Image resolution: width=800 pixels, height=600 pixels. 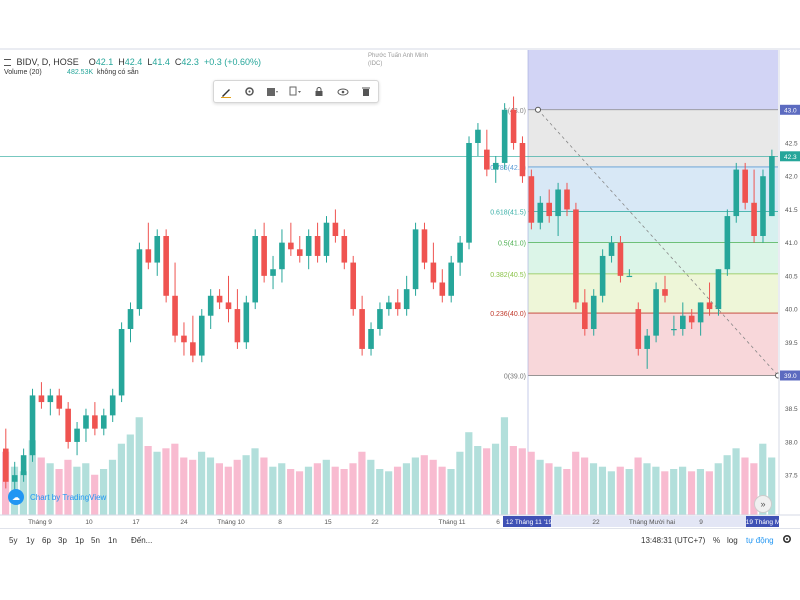 What do you see at coordinates (789, 282) in the screenshot?
I see `price-scale` at bounding box center [789, 282].